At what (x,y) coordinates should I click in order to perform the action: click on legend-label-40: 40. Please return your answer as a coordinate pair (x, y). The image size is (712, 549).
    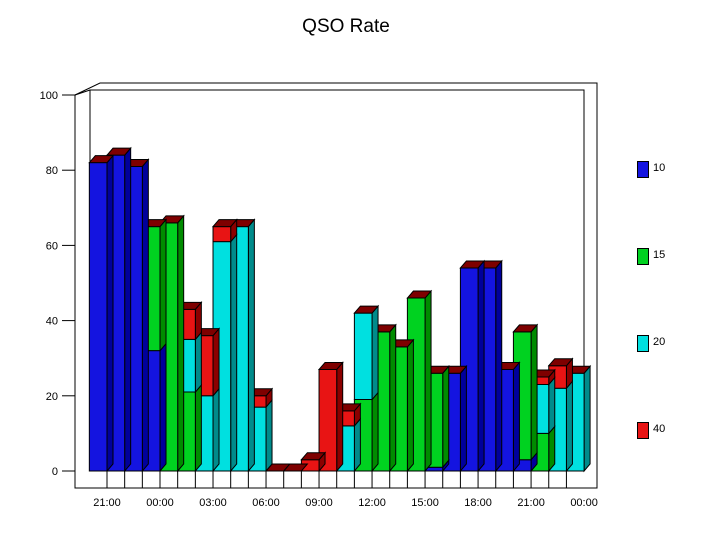
    Looking at the image, I should click on (659, 429).